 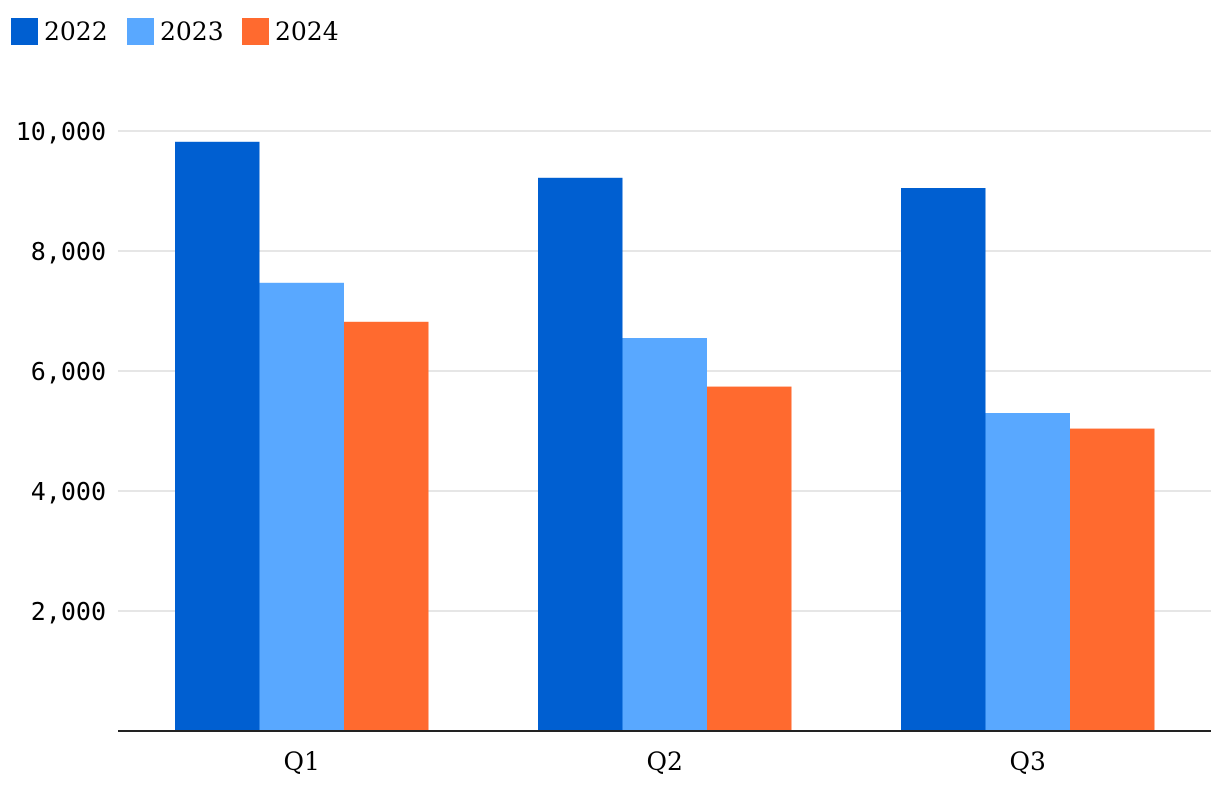 What do you see at coordinates (386, 526) in the screenshot?
I see `bar-Q1-2024` at bounding box center [386, 526].